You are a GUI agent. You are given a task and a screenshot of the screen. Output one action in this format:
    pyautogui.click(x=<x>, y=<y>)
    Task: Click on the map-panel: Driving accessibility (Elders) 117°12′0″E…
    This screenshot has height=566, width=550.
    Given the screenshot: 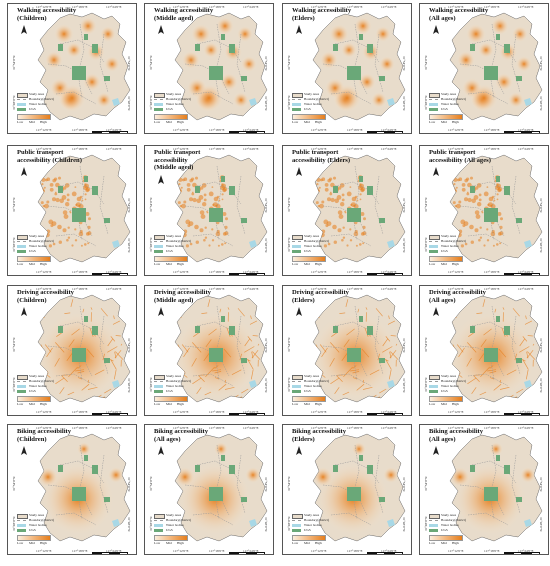 What is the action you would take?
    pyautogui.click(x=347, y=350)
    